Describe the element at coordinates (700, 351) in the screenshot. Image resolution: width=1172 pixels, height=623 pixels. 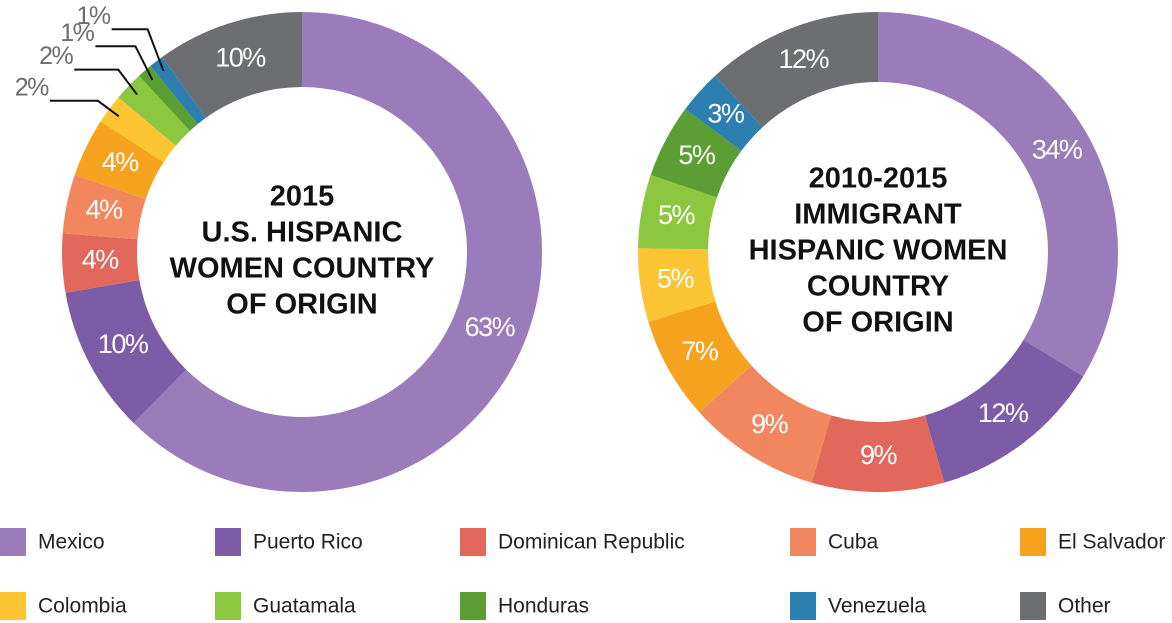
I see `value-label: 7%` at that location.